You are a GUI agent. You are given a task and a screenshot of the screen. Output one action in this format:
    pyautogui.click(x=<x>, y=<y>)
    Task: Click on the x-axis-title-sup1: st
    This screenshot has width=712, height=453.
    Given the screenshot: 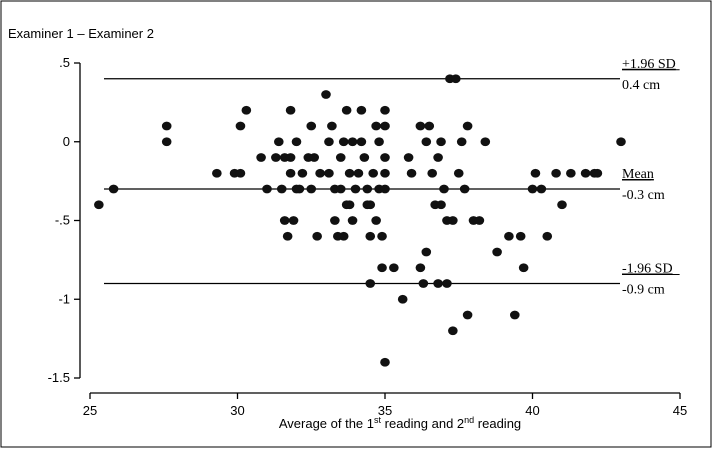 What is the action you would take?
    pyautogui.click(x=378, y=420)
    